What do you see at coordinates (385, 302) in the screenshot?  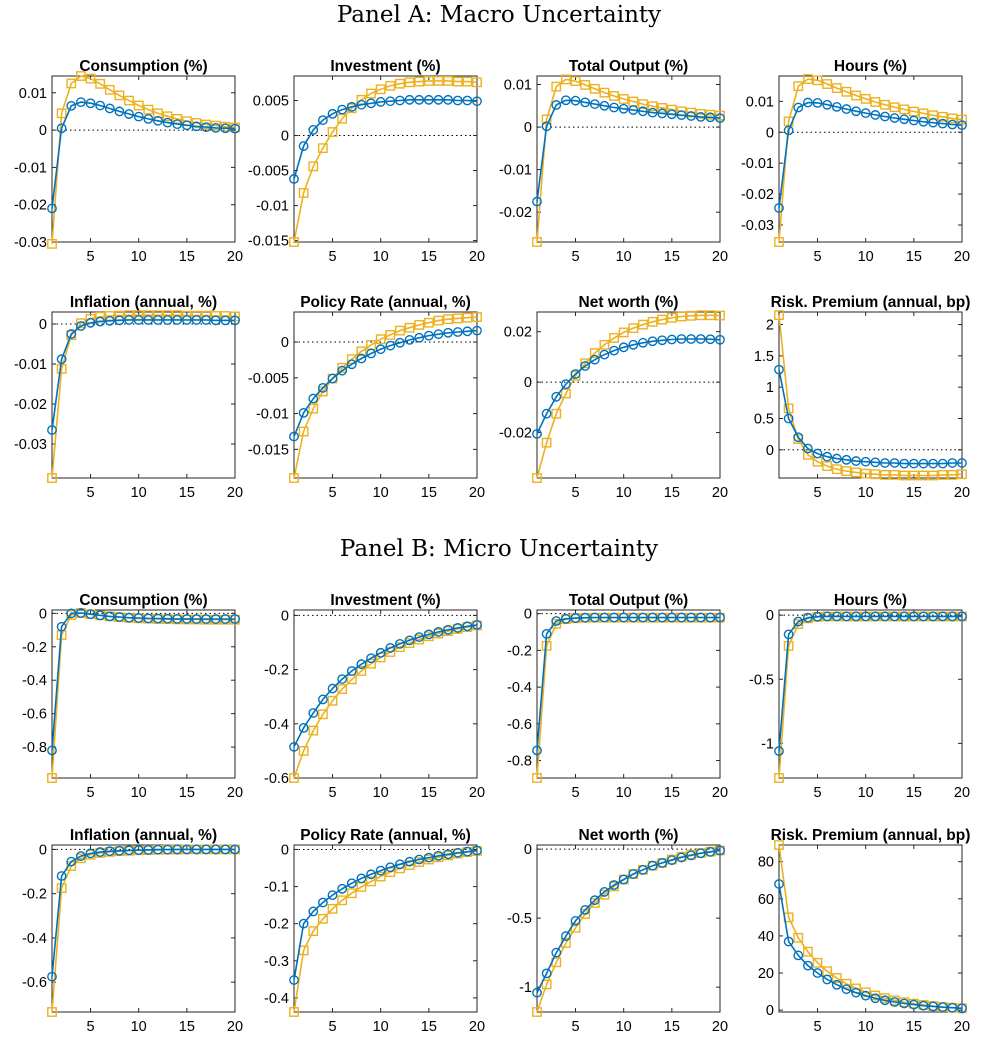 I see `subplot-title: Policy Rate (annual, %)` at bounding box center [385, 302].